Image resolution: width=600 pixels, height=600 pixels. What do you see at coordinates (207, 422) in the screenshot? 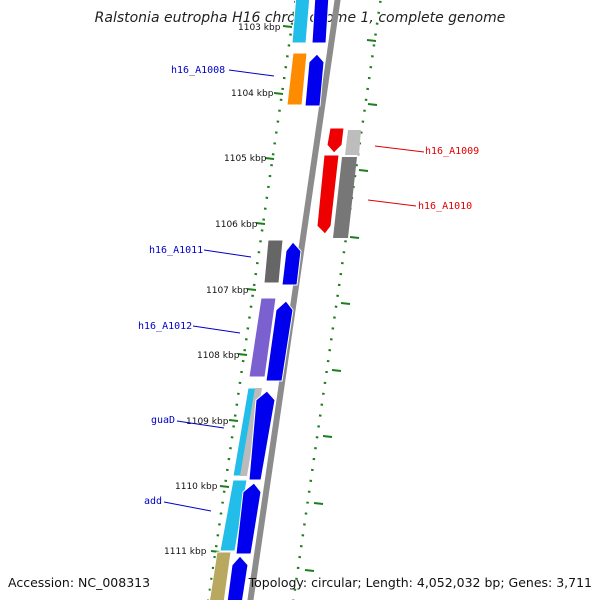
I see `tick-label-1109: 1109 kbp` at bounding box center [207, 422].